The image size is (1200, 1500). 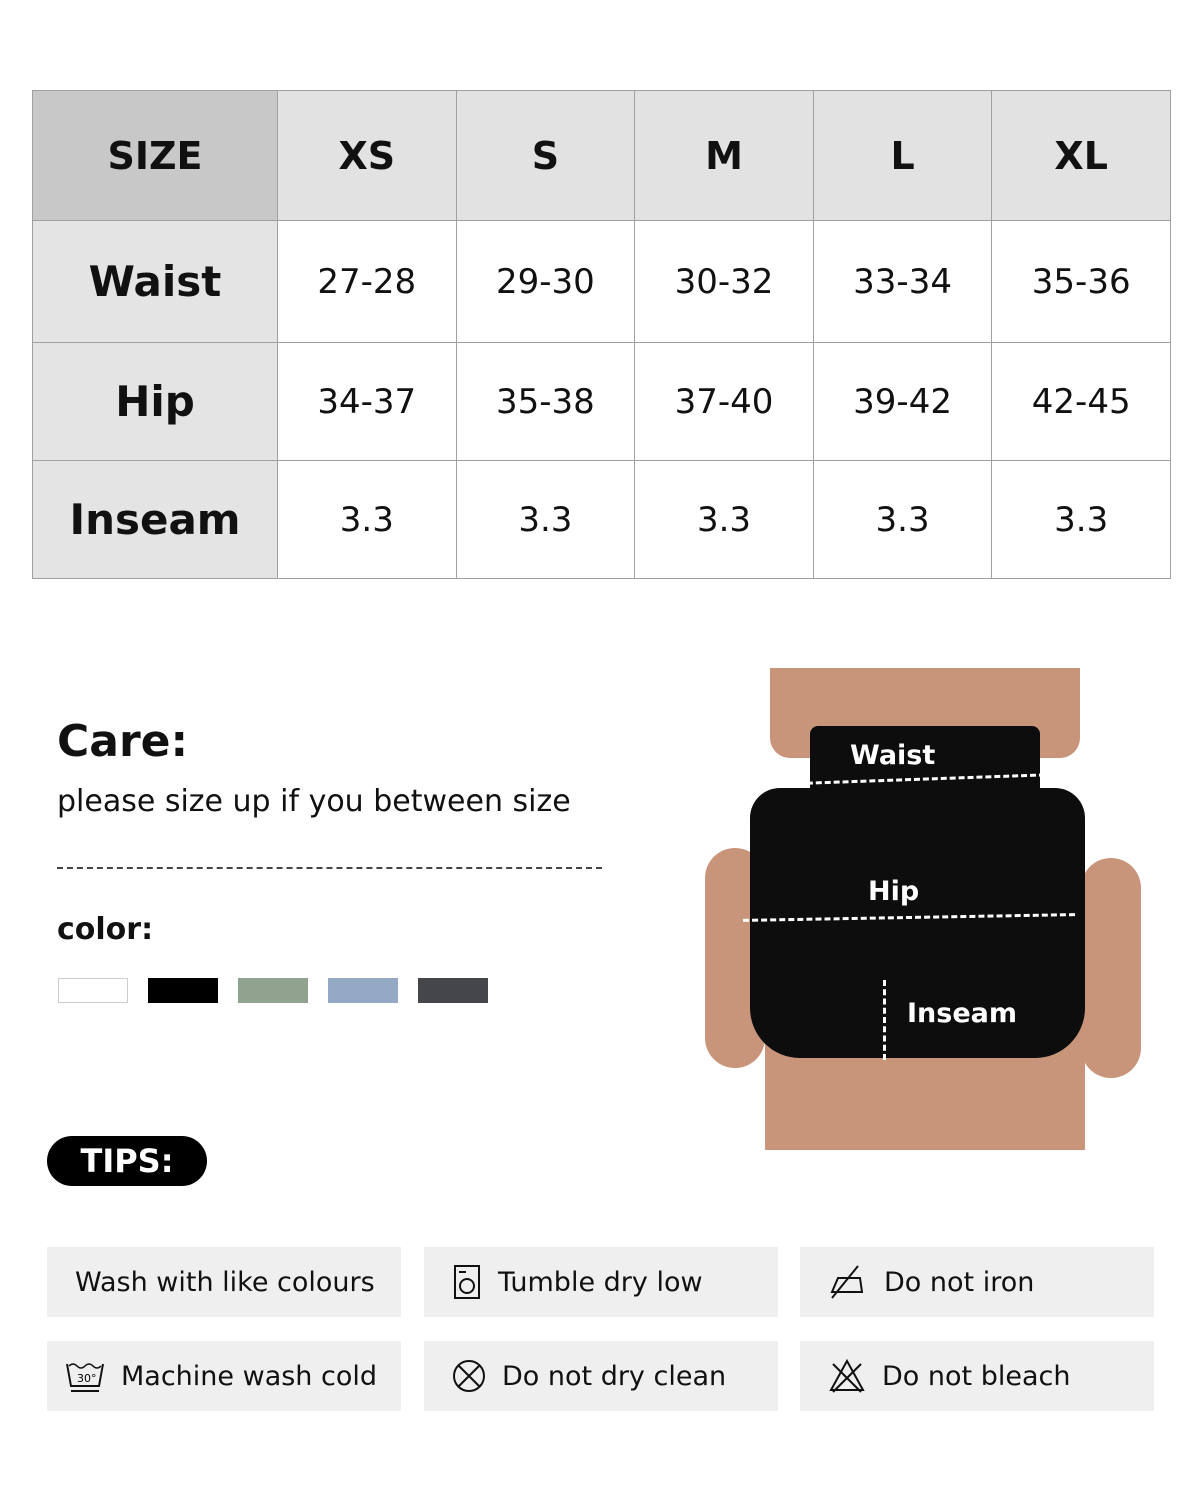 I want to click on right-arm, so click(x=1111, y=968).